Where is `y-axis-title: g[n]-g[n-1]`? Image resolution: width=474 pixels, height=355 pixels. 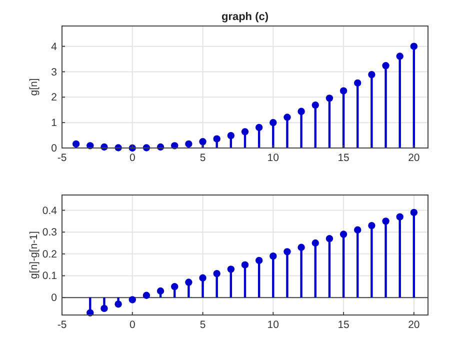 y-axis-title: g[n]-g[n-1] is located at coordinates (34, 254).